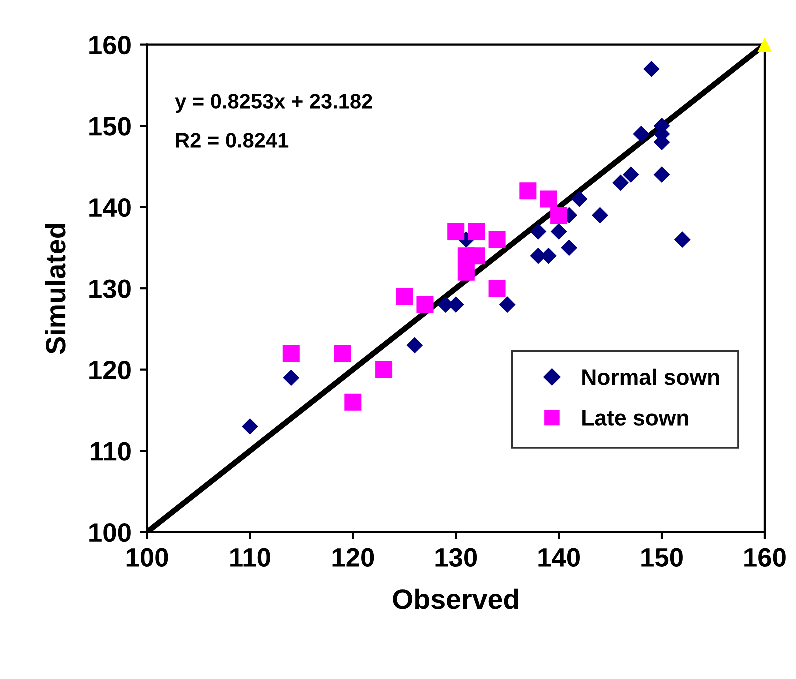 The height and width of the screenshot is (679, 796). Describe the element at coordinates (353, 557) in the screenshot. I see `x-tick-label: 120` at that location.